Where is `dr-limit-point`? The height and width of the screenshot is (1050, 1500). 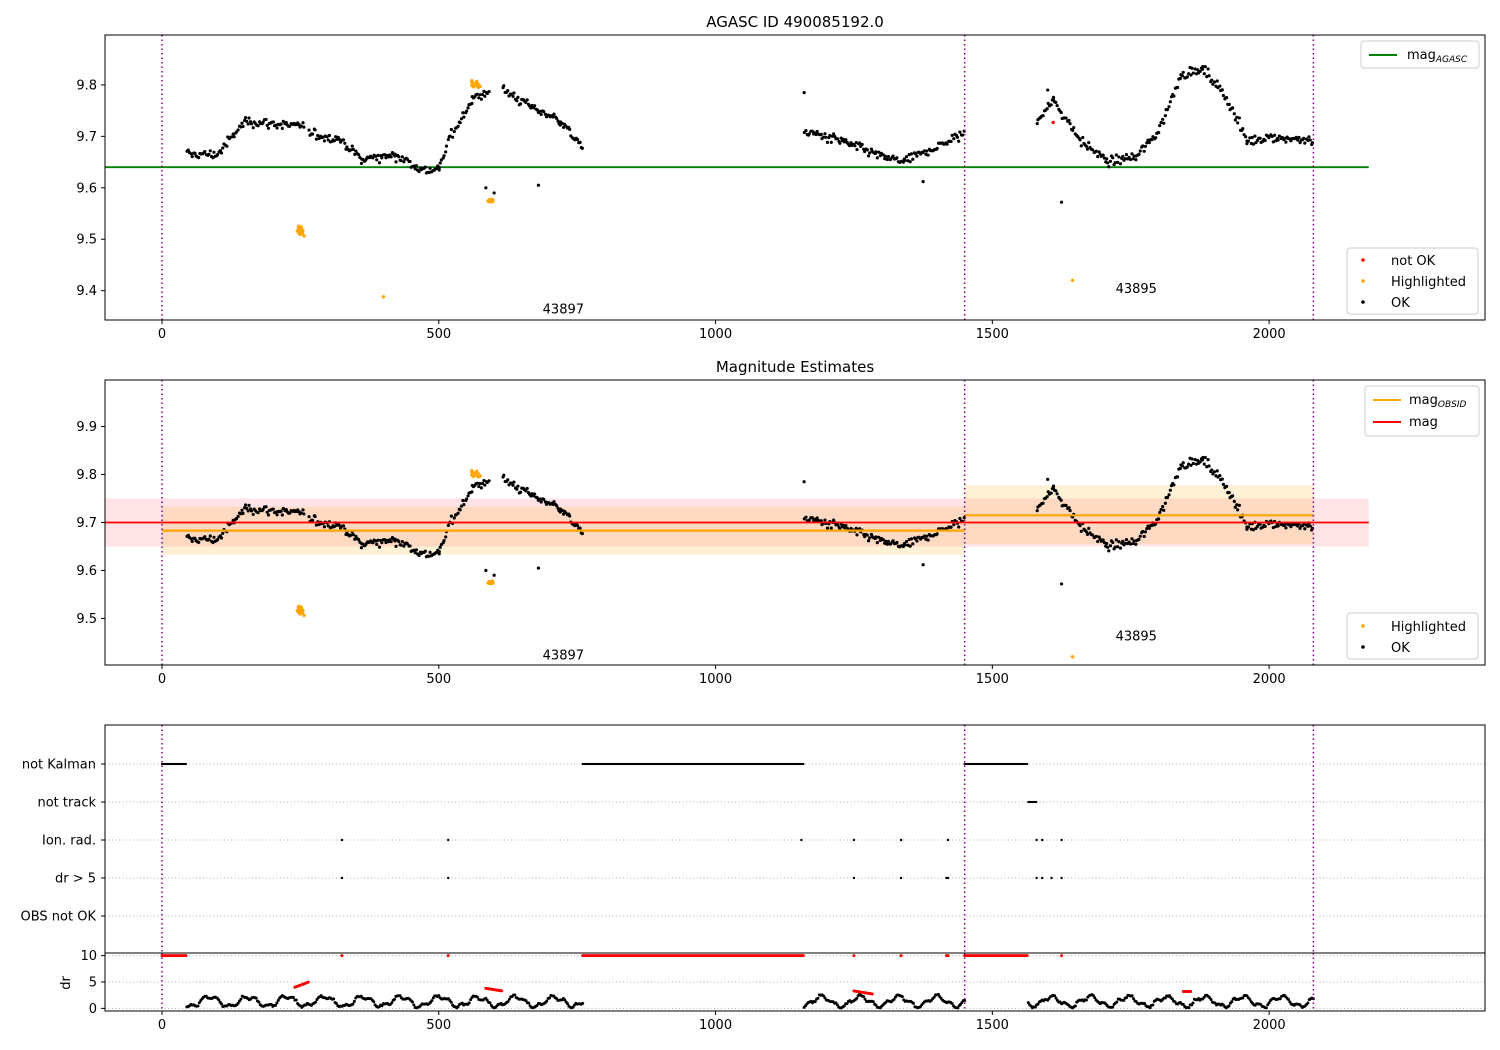 dr-limit-point is located at coordinates (854, 956).